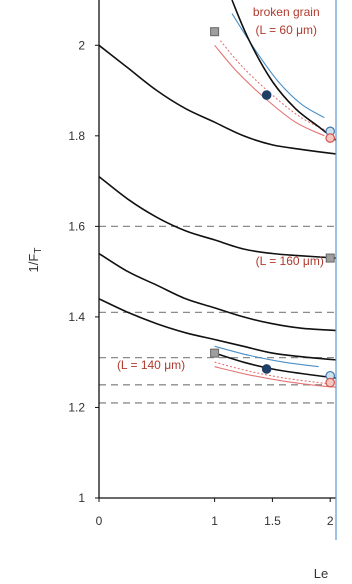 This screenshot has height=584, width=352. I want to click on y-tick-label-4: 1.8, so click(76, 136).